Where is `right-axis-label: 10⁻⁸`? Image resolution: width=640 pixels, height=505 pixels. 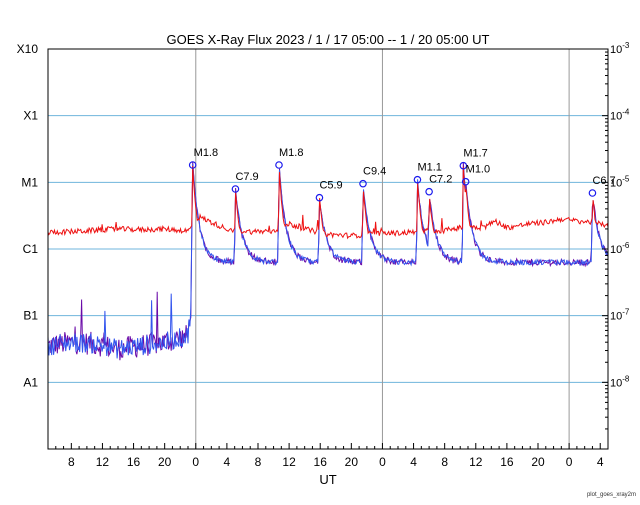 right-axis-label: 10⁻⁸ is located at coordinates (620, 381).